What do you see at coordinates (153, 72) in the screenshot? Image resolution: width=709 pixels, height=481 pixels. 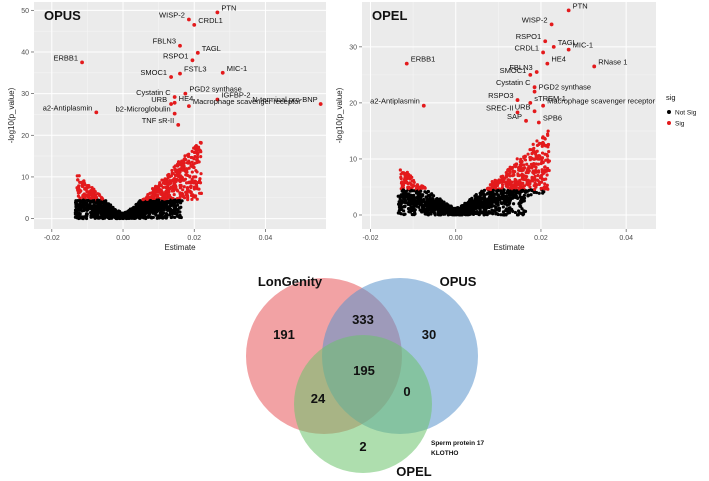 I see `point-label: SMOC1` at bounding box center [153, 72].